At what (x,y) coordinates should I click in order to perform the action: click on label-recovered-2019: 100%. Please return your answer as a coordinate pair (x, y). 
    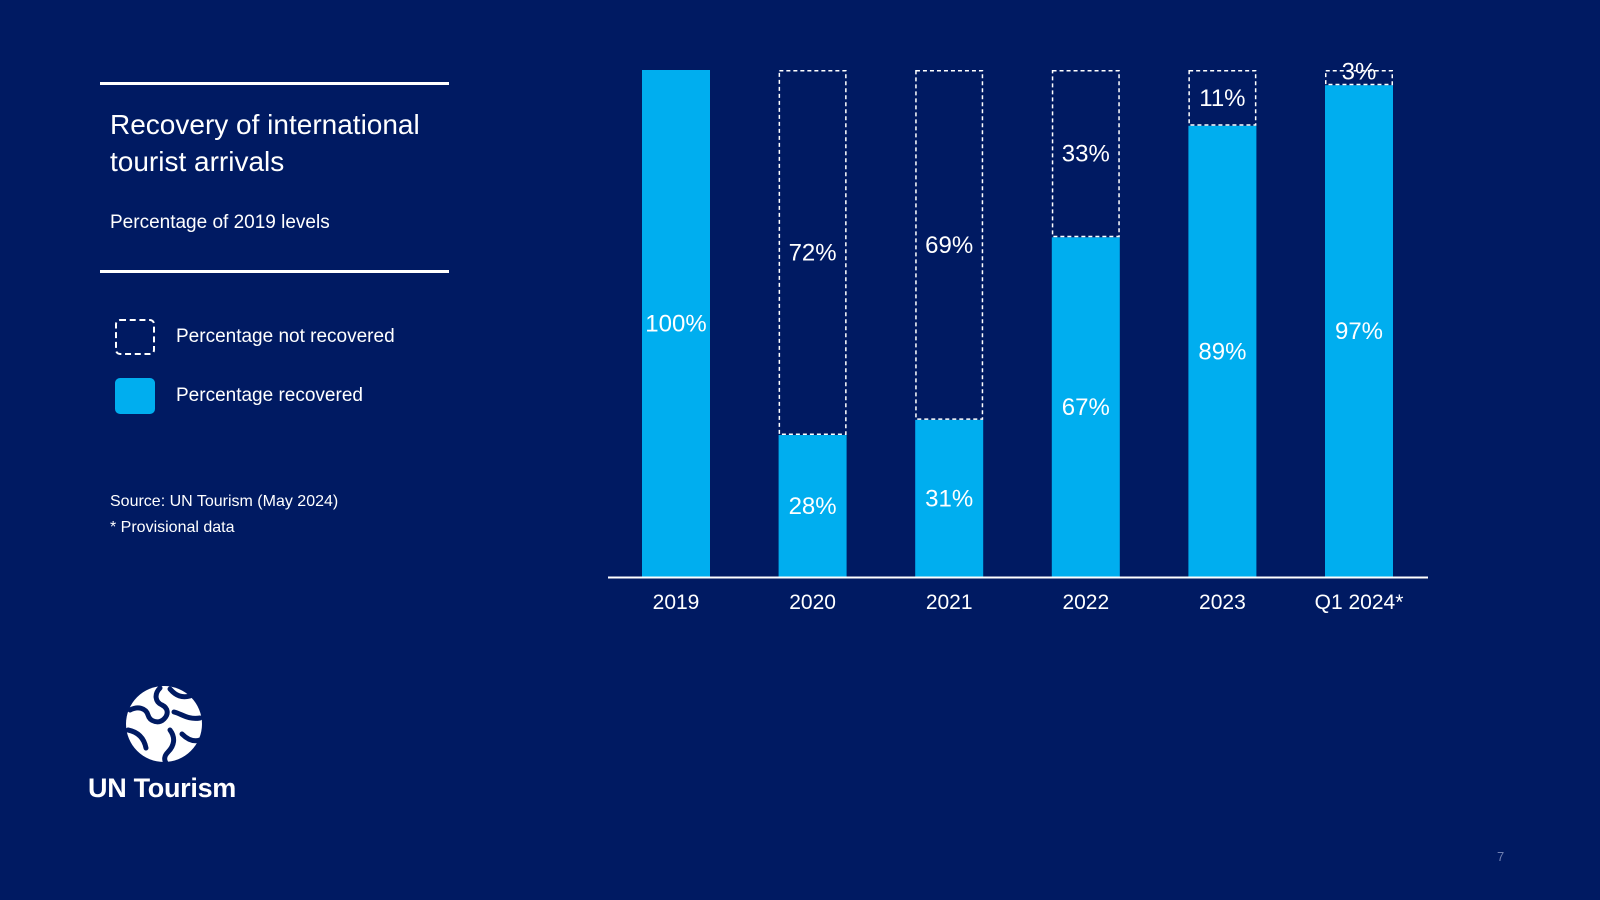
    Looking at the image, I should click on (675, 324).